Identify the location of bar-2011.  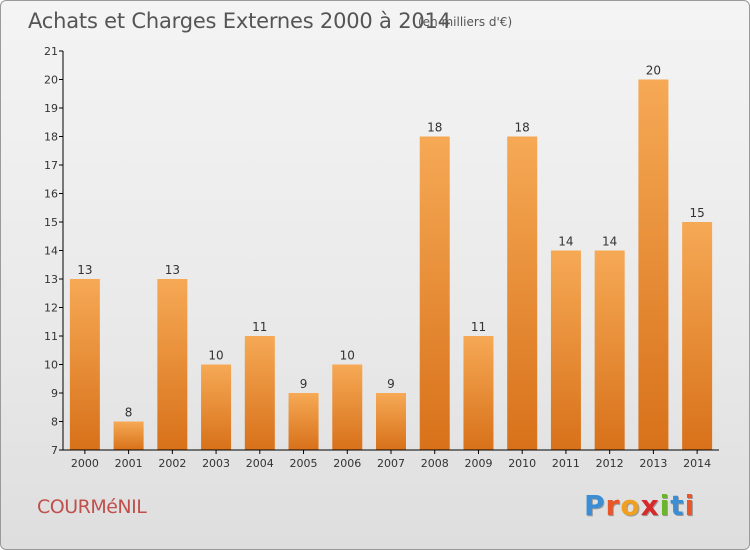
(565, 350).